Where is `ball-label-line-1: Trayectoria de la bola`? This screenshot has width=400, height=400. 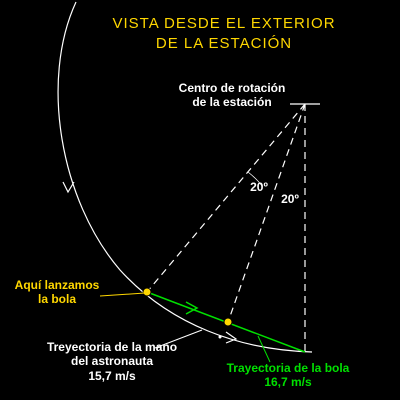
ball-label-line-1: Trayectoria de la bola is located at coordinates (288, 368).